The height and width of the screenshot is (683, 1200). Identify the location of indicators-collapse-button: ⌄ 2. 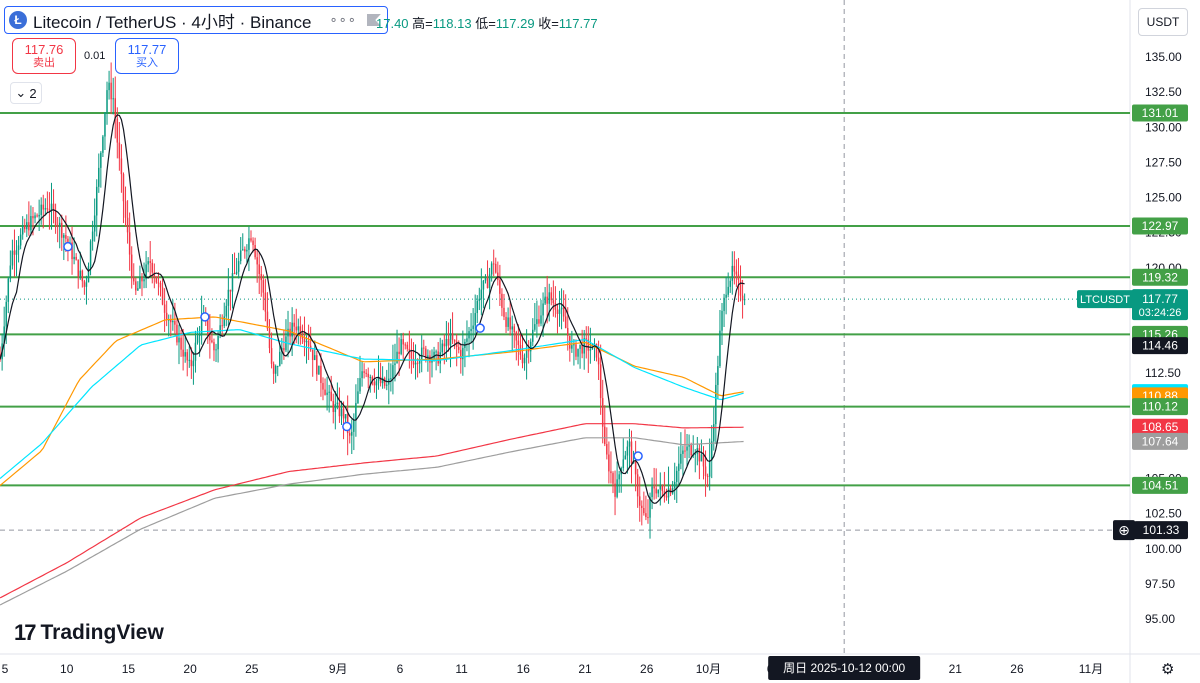
(26, 93).